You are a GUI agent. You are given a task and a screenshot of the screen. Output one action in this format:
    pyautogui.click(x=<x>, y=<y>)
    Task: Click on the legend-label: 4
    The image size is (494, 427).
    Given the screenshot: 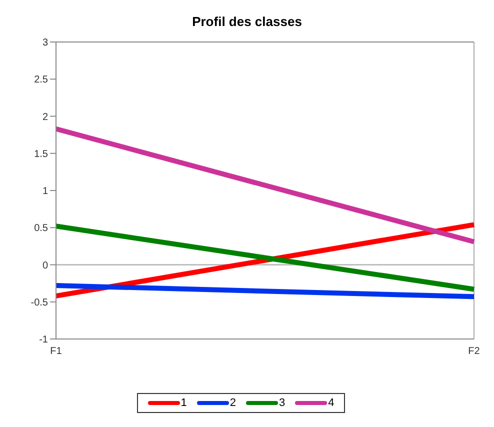 What is the action you would take?
    pyautogui.click(x=331, y=403)
    